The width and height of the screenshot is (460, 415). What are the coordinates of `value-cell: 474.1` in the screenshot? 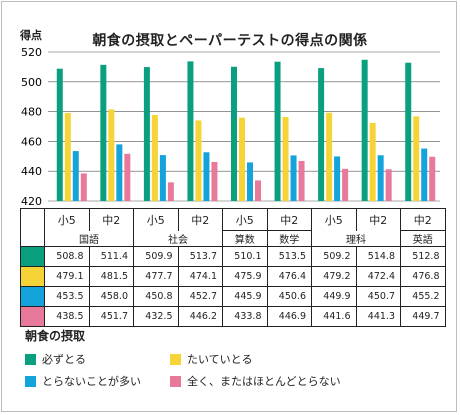 It's located at (200, 276).